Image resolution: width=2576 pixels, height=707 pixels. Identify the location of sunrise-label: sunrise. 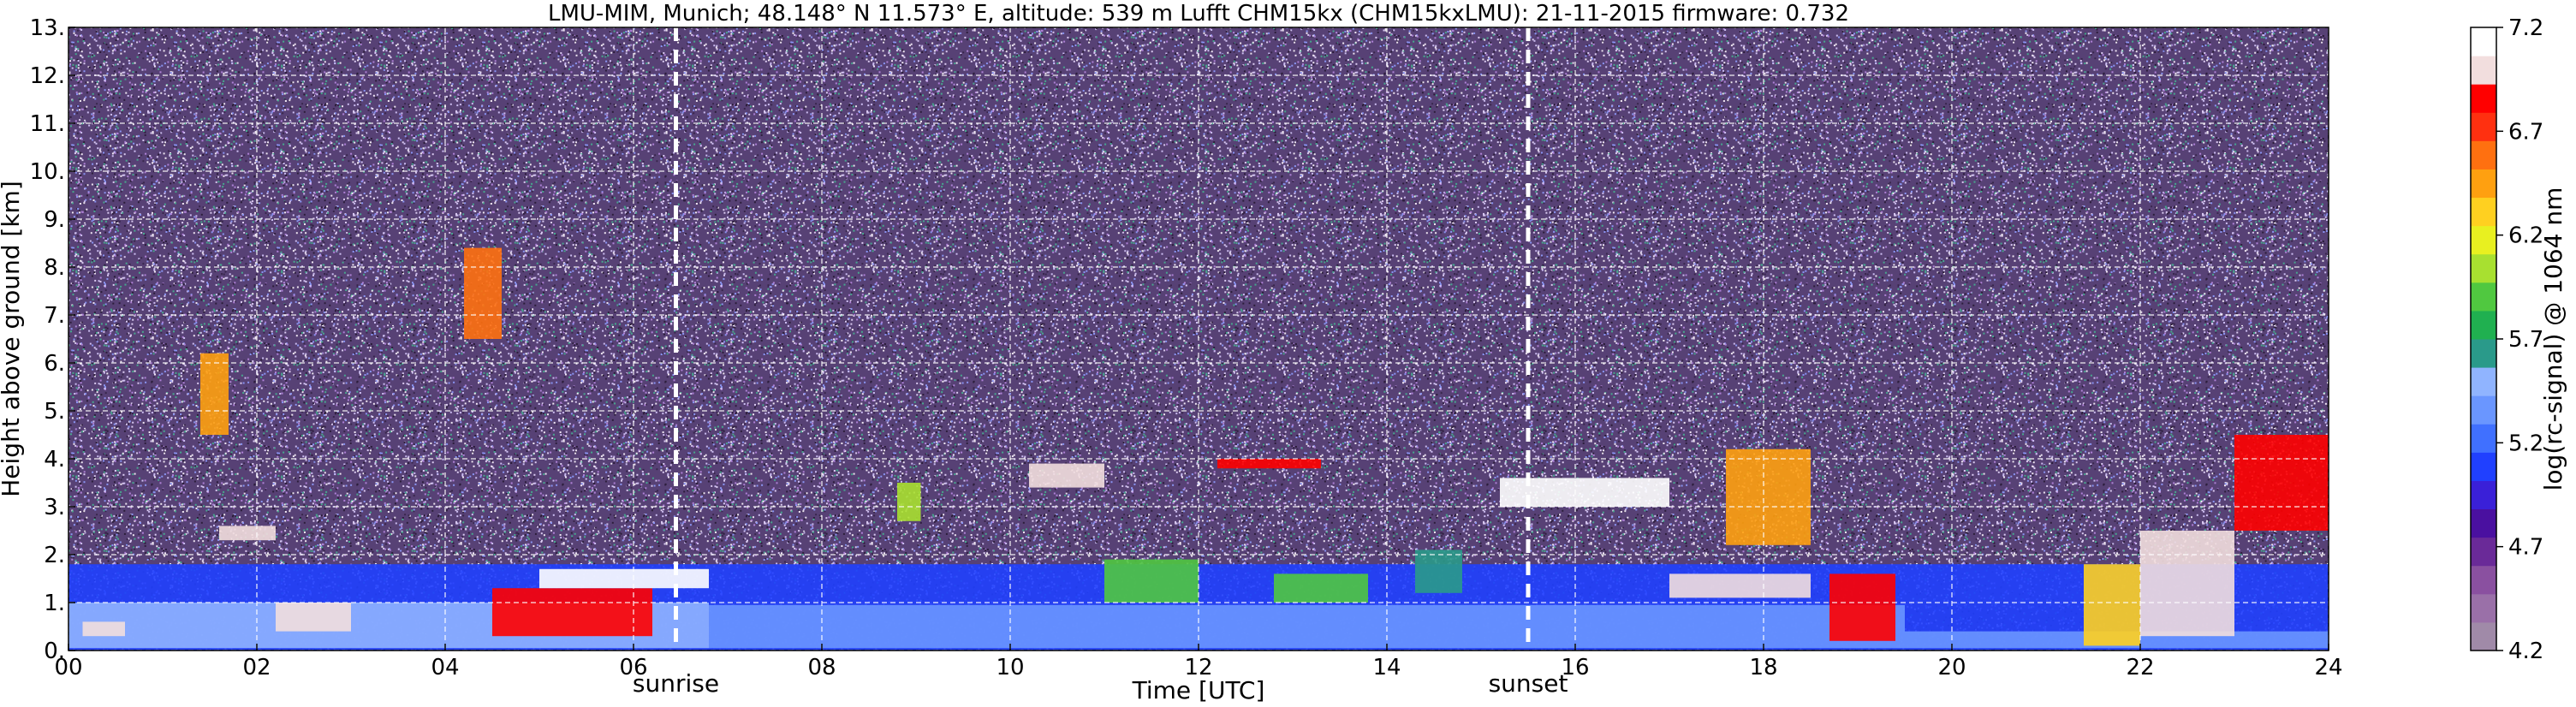
(676, 683).